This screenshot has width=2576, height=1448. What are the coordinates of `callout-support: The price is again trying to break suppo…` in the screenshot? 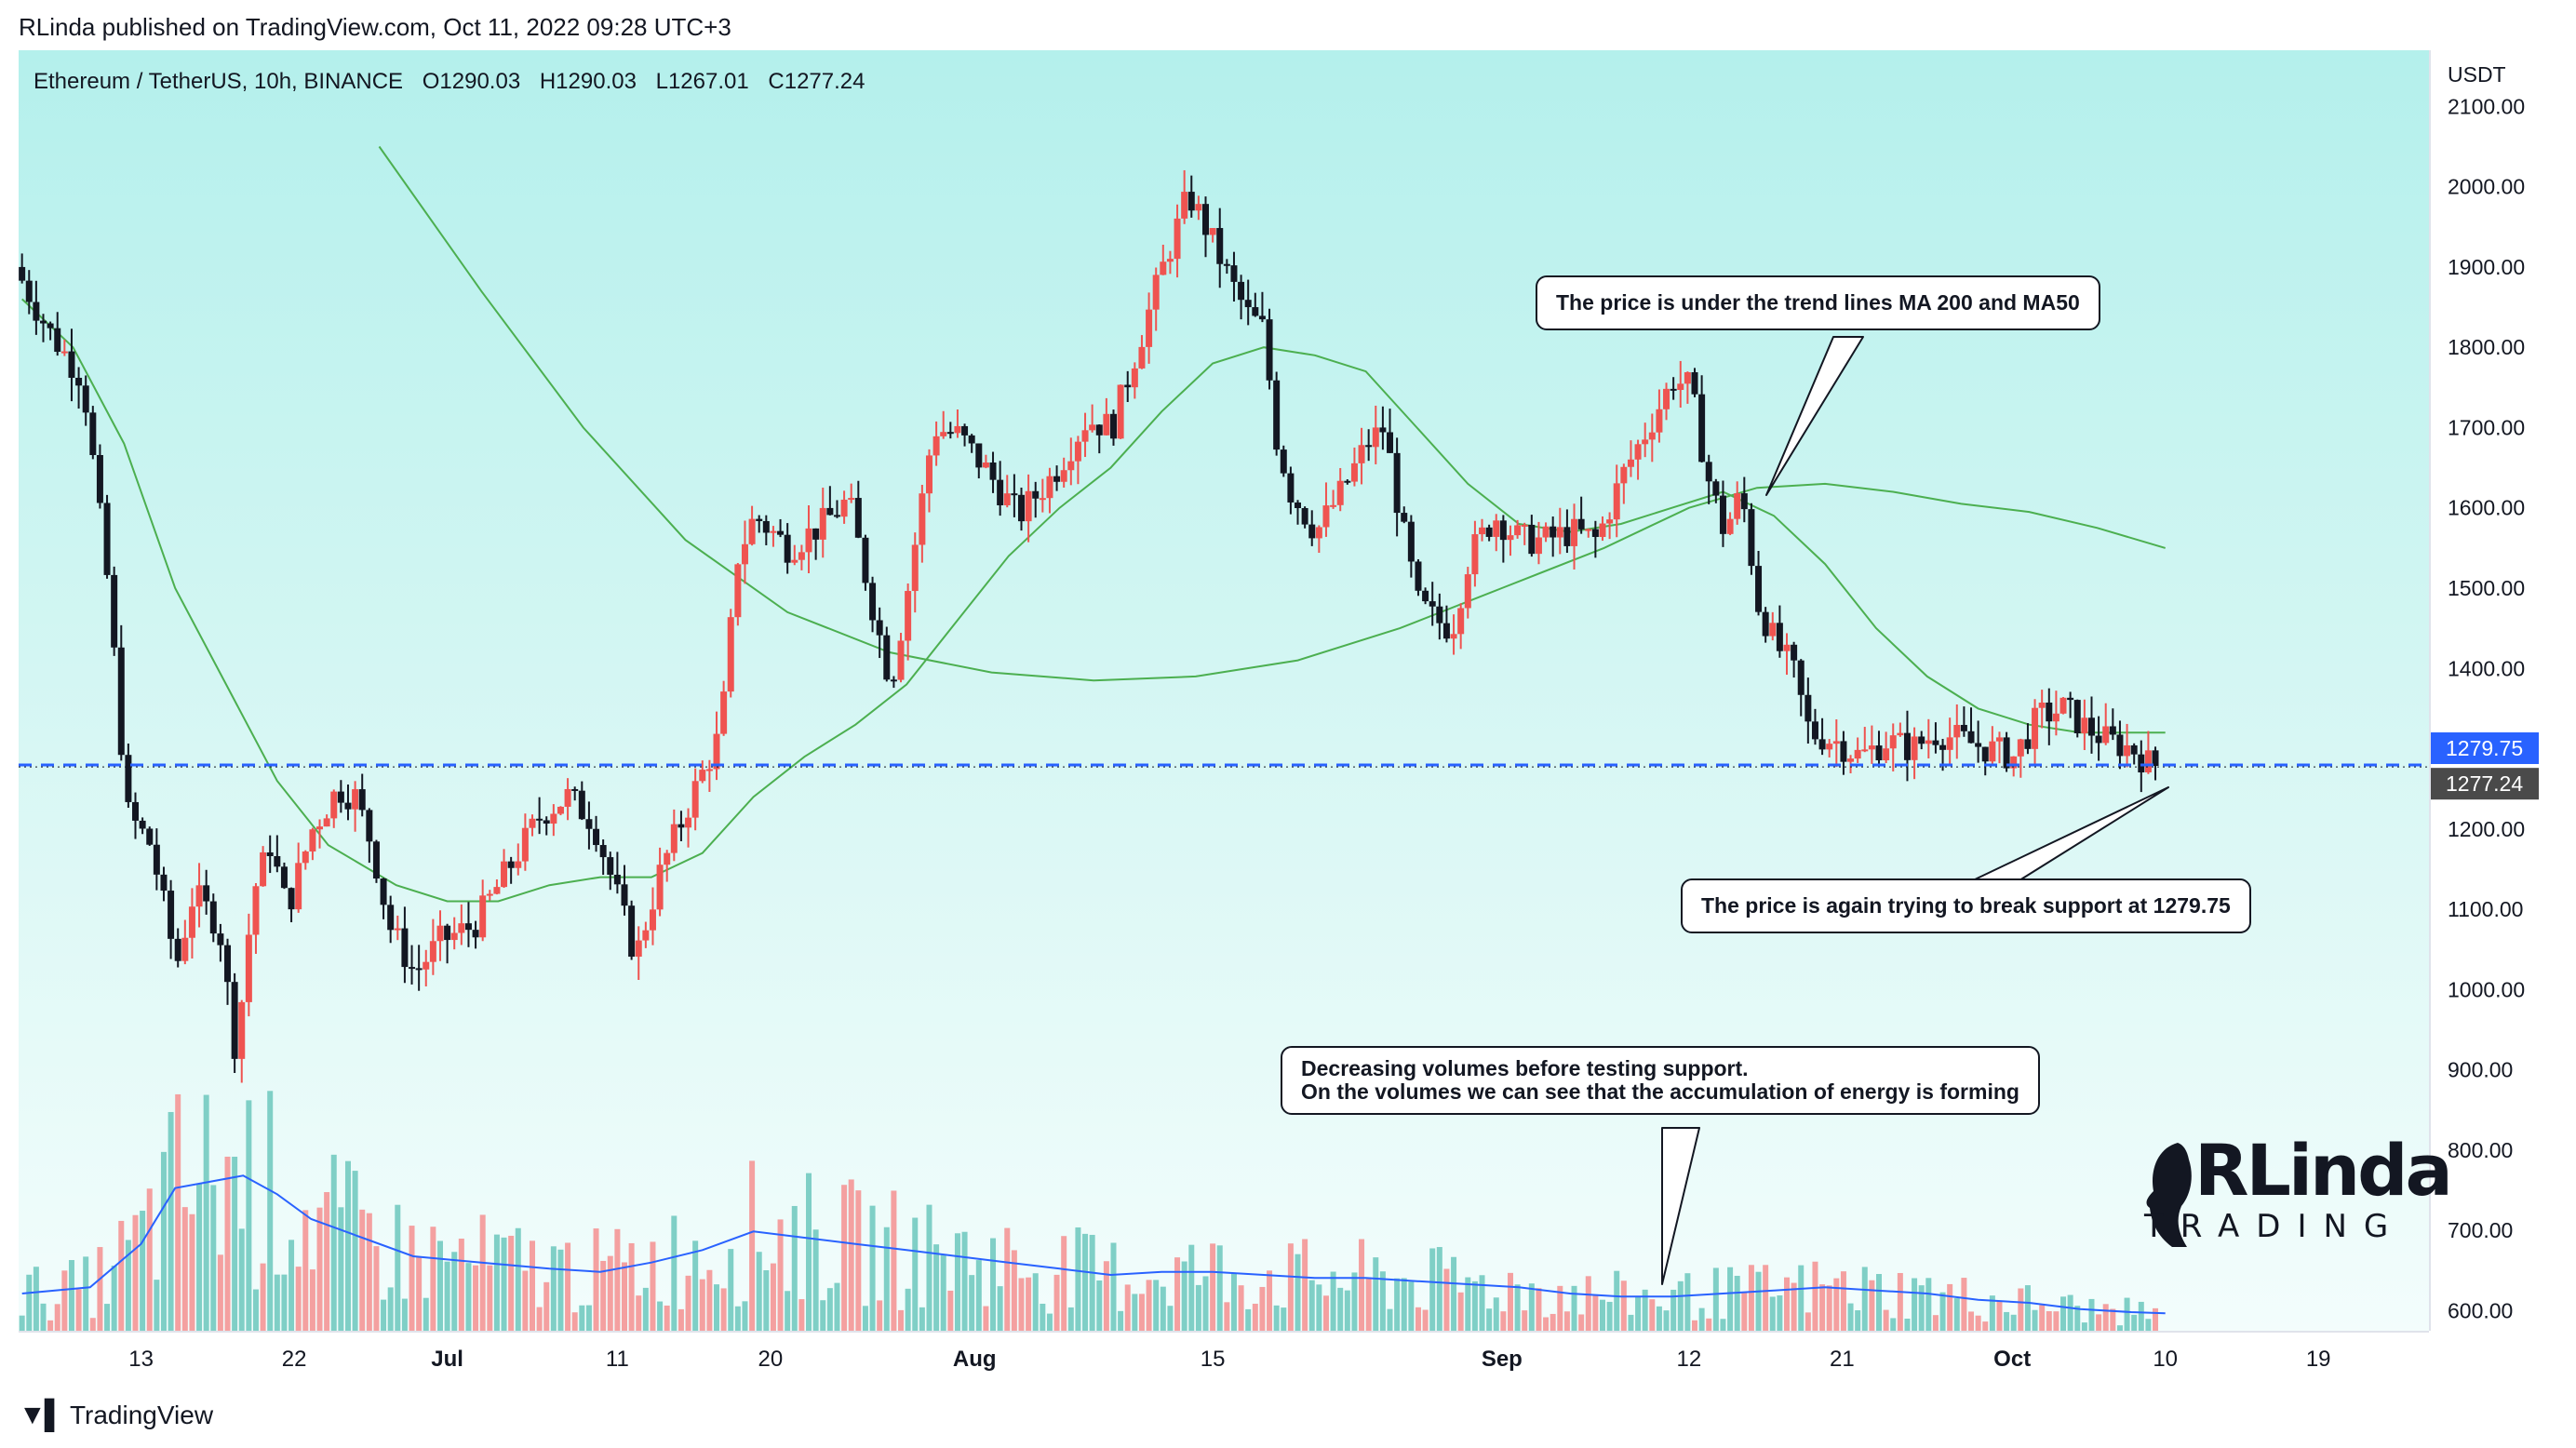 It's located at (1966, 905).